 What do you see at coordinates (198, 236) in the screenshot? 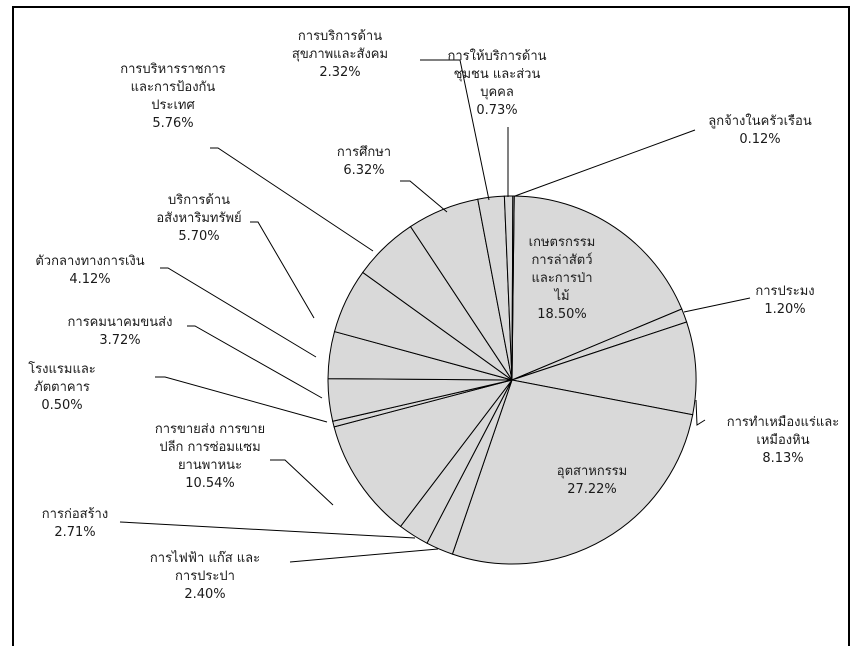
I see `slice-value: 5.70%` at bounding box center [198, 236].